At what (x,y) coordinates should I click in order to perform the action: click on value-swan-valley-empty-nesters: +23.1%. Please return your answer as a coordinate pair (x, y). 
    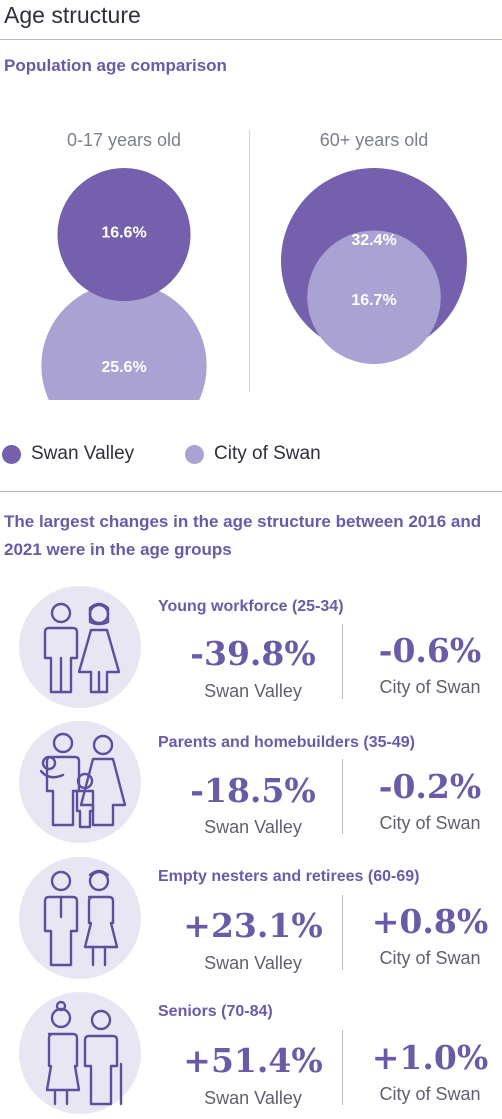
    Looking at the image, I should click on (253, 925).